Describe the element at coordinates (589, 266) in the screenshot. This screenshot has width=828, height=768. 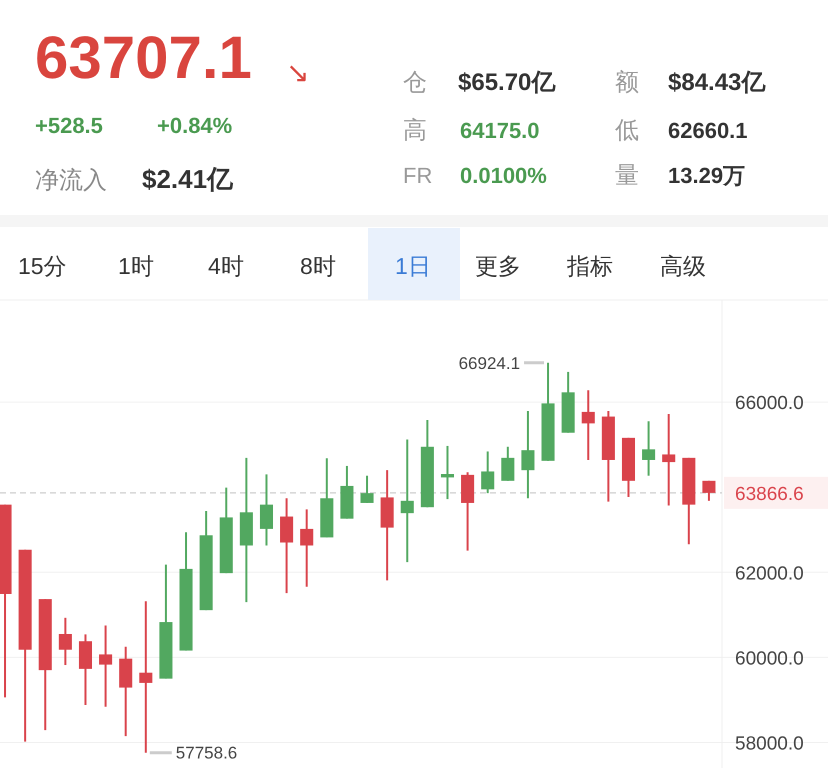
I see `text: 指标` at that location.